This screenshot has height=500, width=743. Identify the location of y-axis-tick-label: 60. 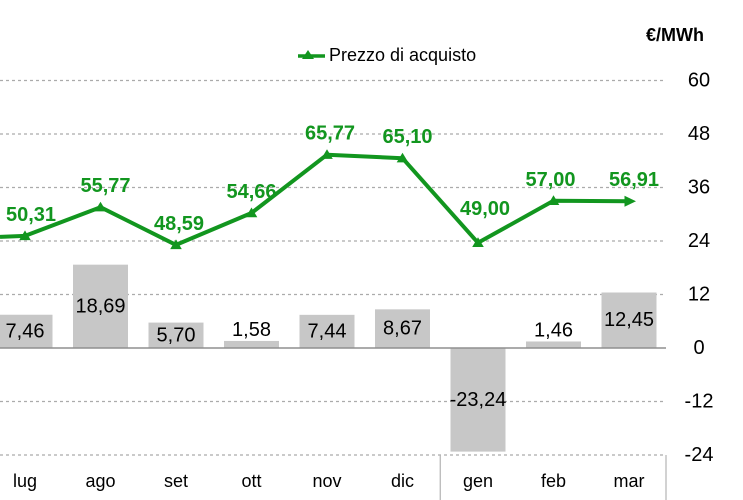
(699, 81).